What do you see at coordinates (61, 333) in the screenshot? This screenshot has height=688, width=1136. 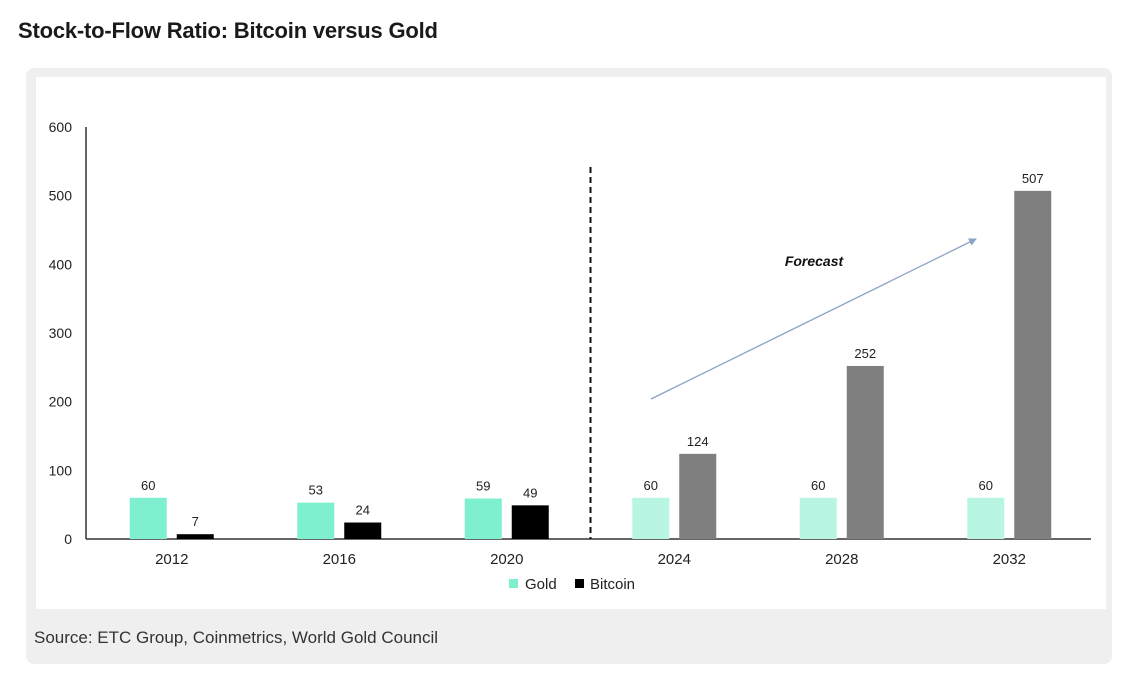 I see `y-tick-label: 300` at bounding box center [61, 333].